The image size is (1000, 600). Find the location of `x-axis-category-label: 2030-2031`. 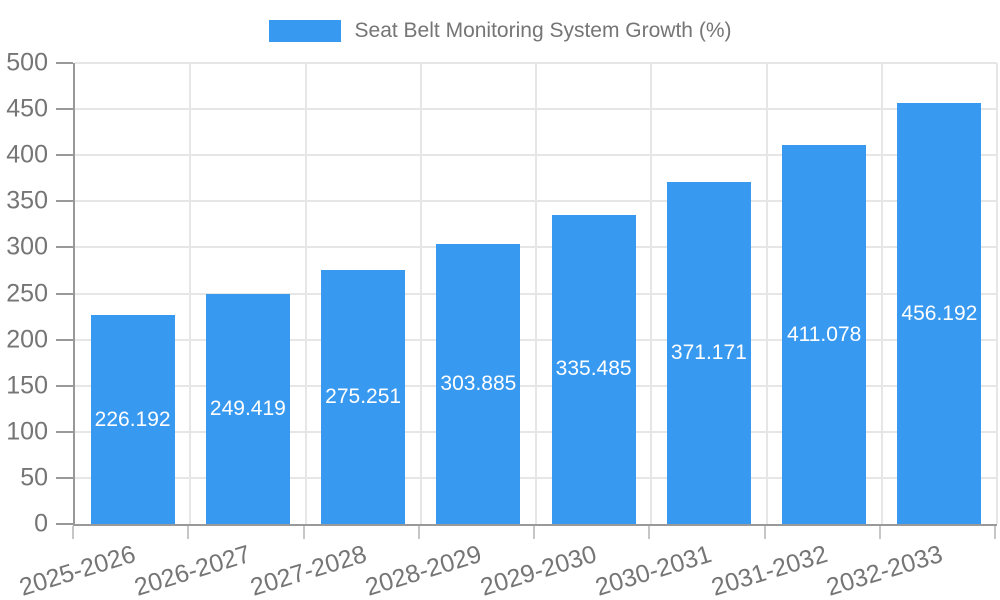

x-axis-category-label: 2030-2031 is located at coordinates (654, 570).